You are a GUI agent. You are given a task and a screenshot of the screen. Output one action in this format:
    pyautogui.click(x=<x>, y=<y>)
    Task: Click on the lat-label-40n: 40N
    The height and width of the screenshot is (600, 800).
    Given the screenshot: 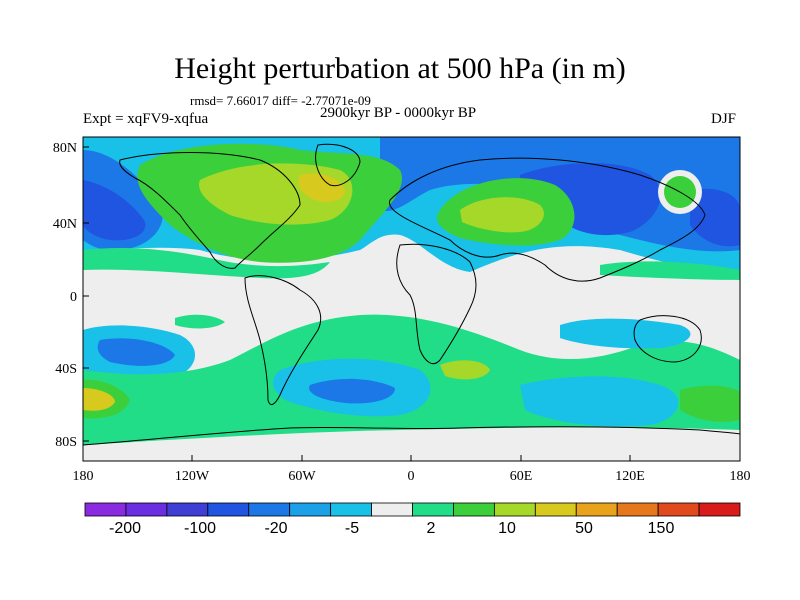 What is the action you would take?
    pyautogui.click(x=65, y=224)
    